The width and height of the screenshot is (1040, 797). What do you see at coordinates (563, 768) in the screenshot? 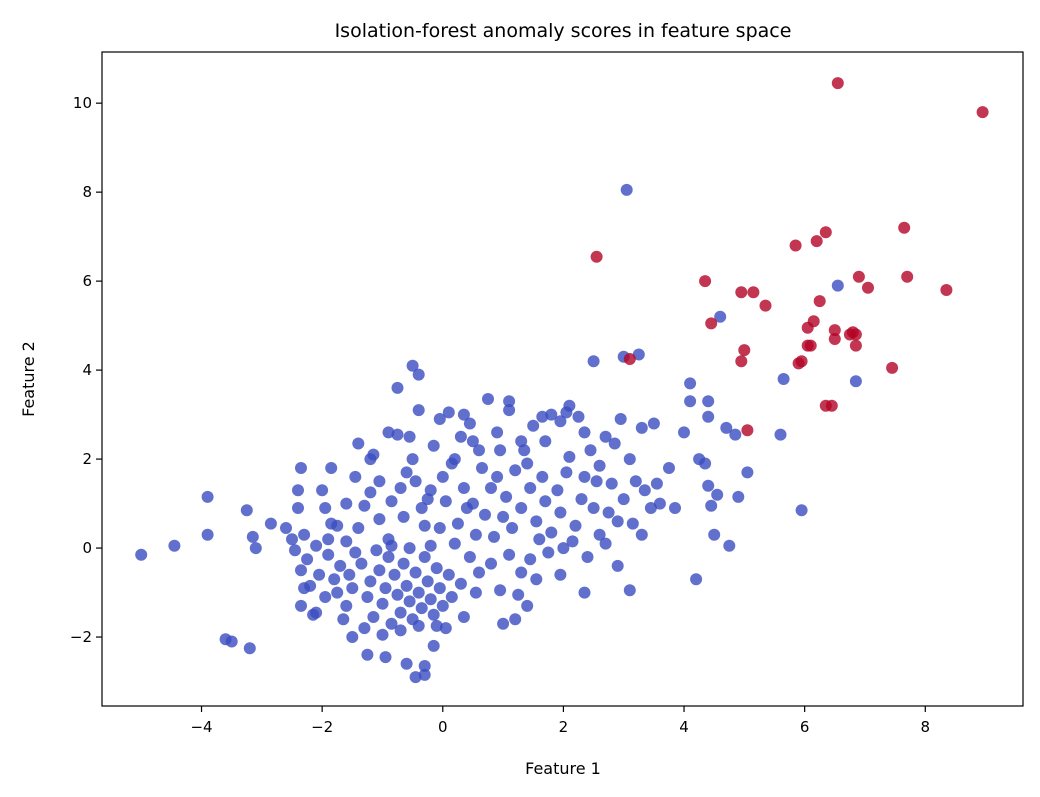
I see `x-axis-label: Feature 1` at bounding box center [563, 768].